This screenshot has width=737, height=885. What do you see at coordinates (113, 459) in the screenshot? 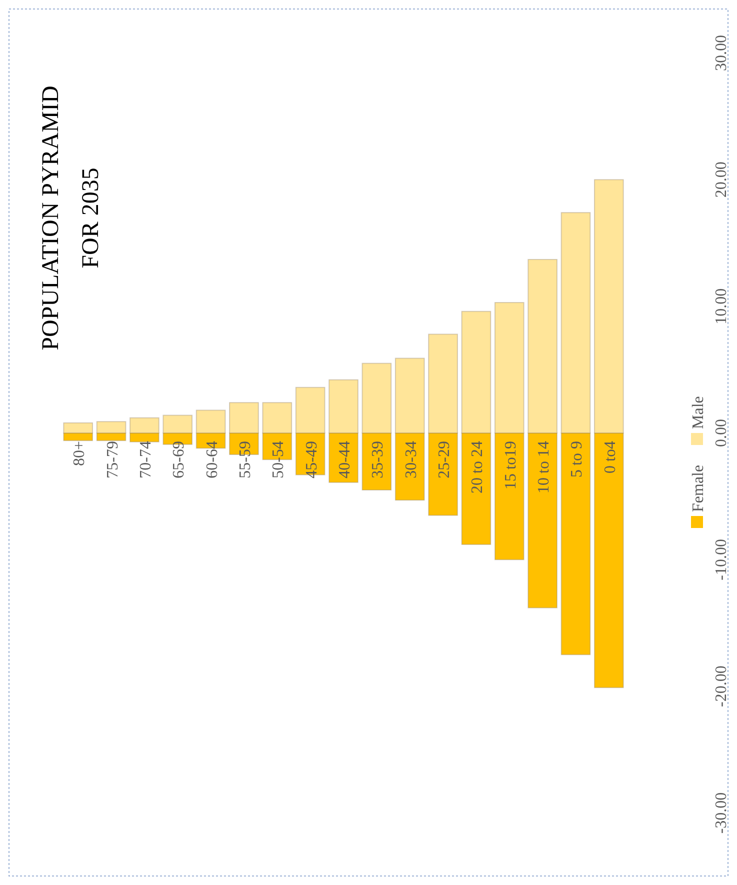
I see `x-tick-label: 75-79` at bounding box center [113, 459].